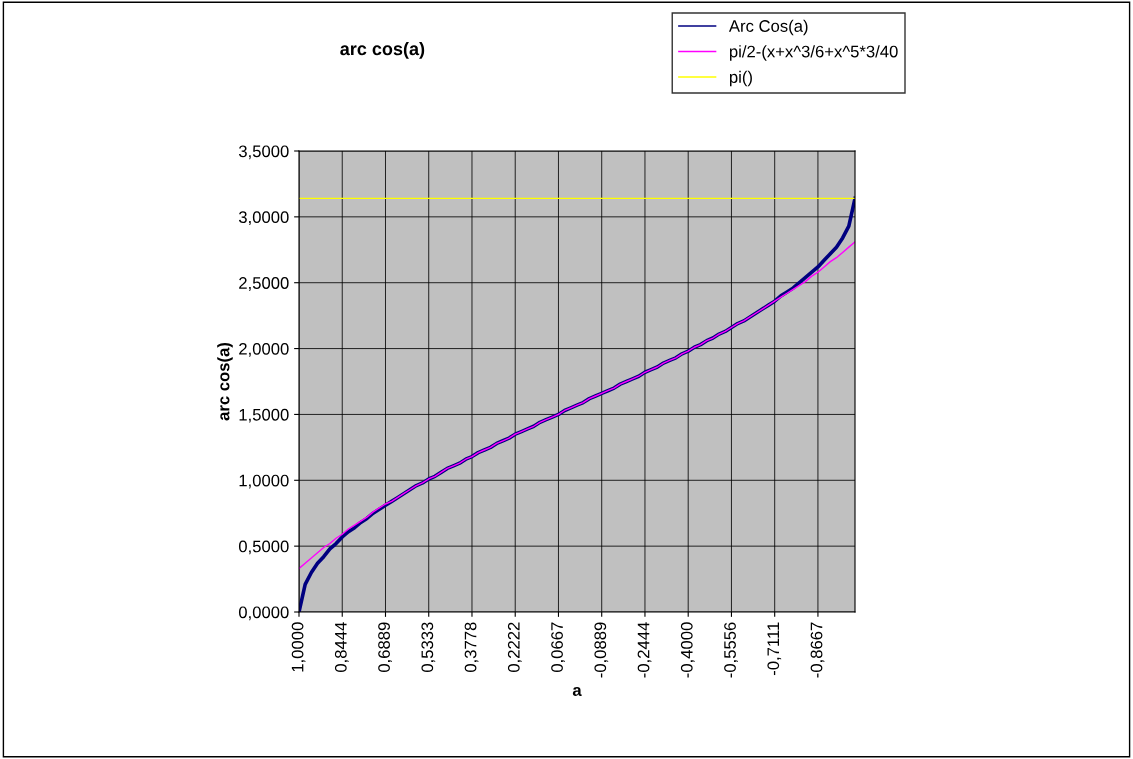 Image resolution: width=1133 pixels, height=759 pixels. Describe the element at coordinates (225, 381) in the screenshot. I see `y-axis-title: arc cos(a)` at that location.